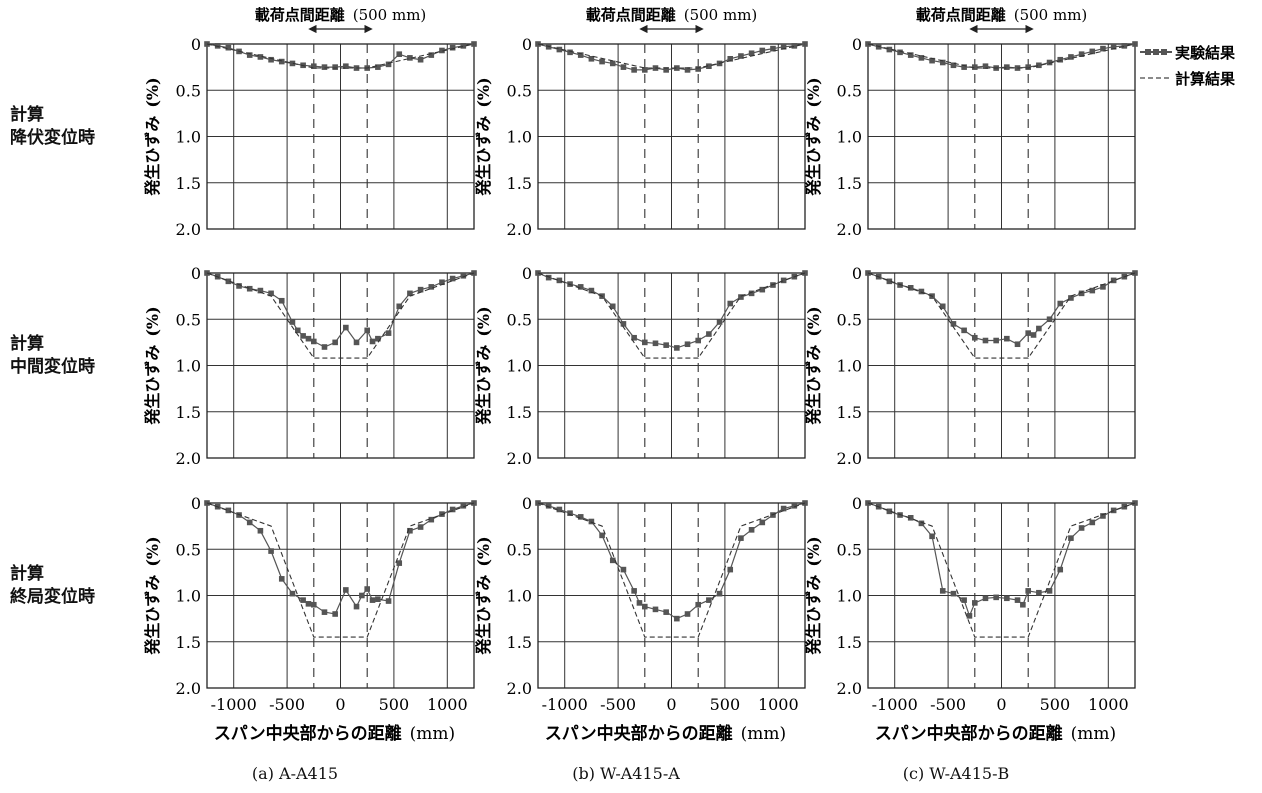  Describe the element at coordinates (641, 366) in the screenshot. I see `chart-panel-5: 0 0.5 1.0 1.5 2.0 発生ひずみ (%)` at that location.